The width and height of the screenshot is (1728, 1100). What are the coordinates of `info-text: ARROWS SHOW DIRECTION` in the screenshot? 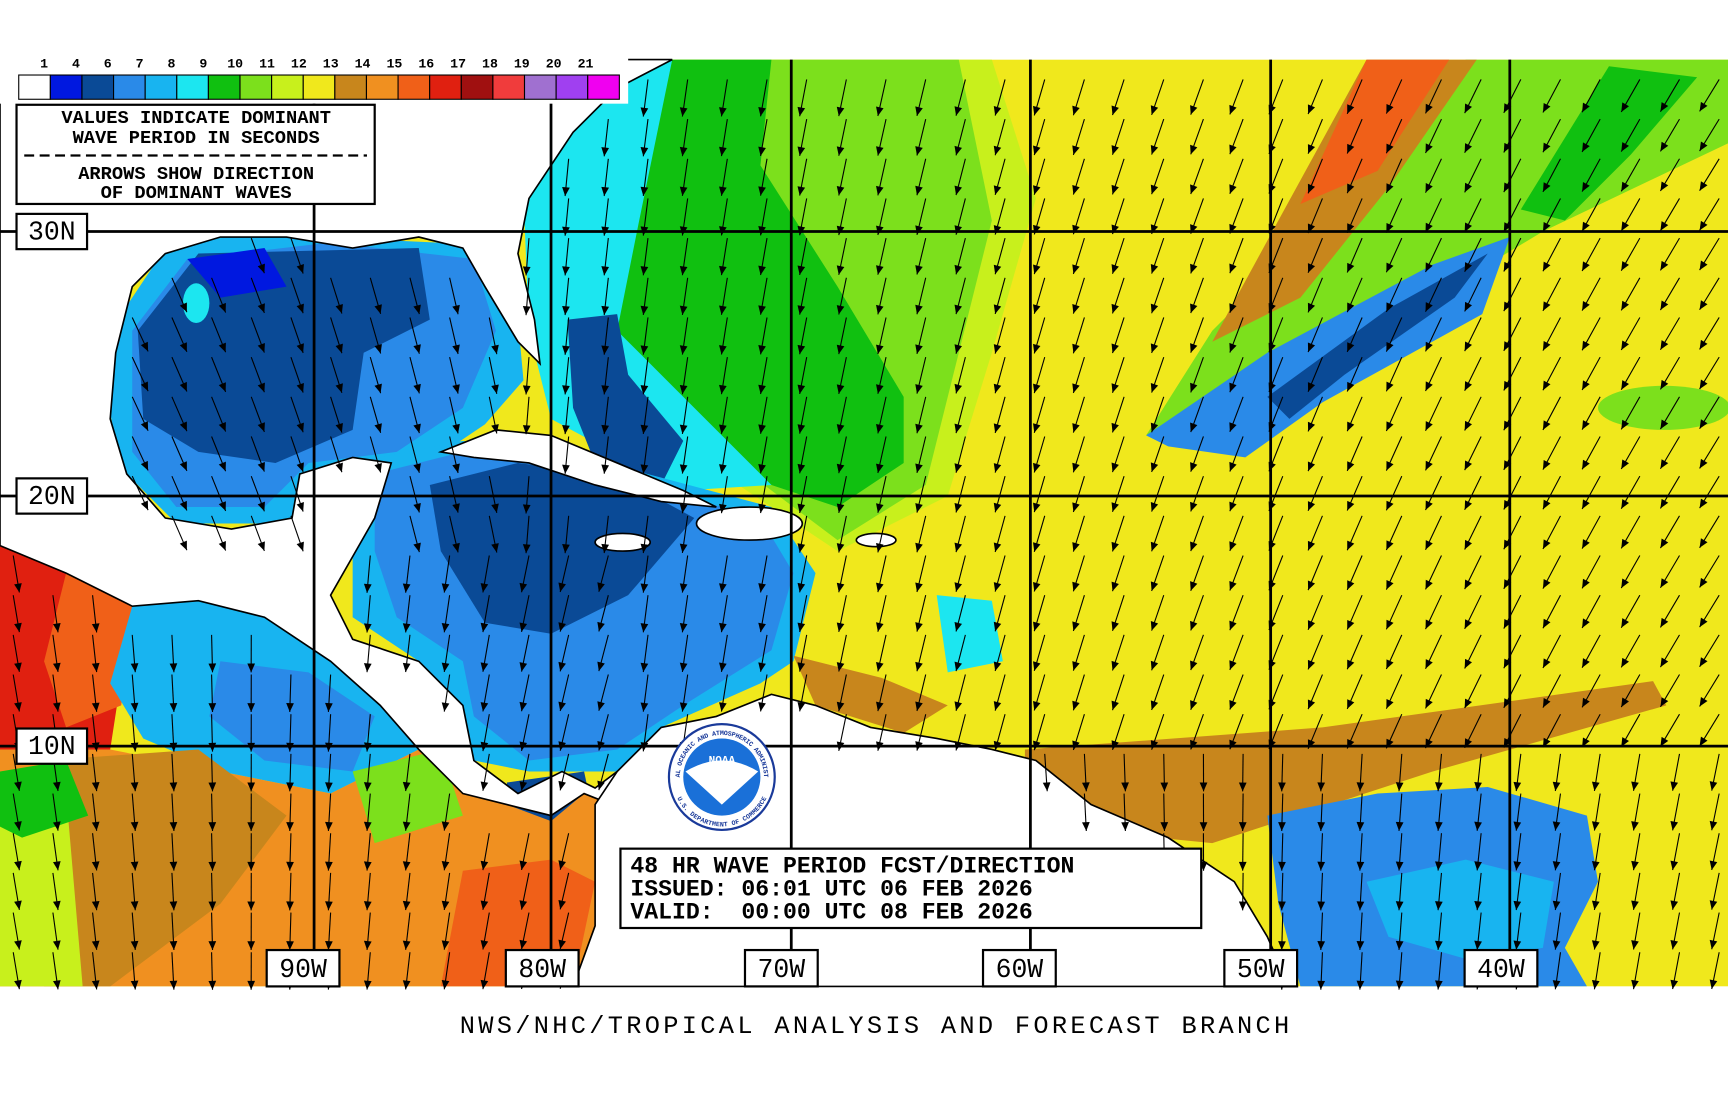 It's located at (196, 174).